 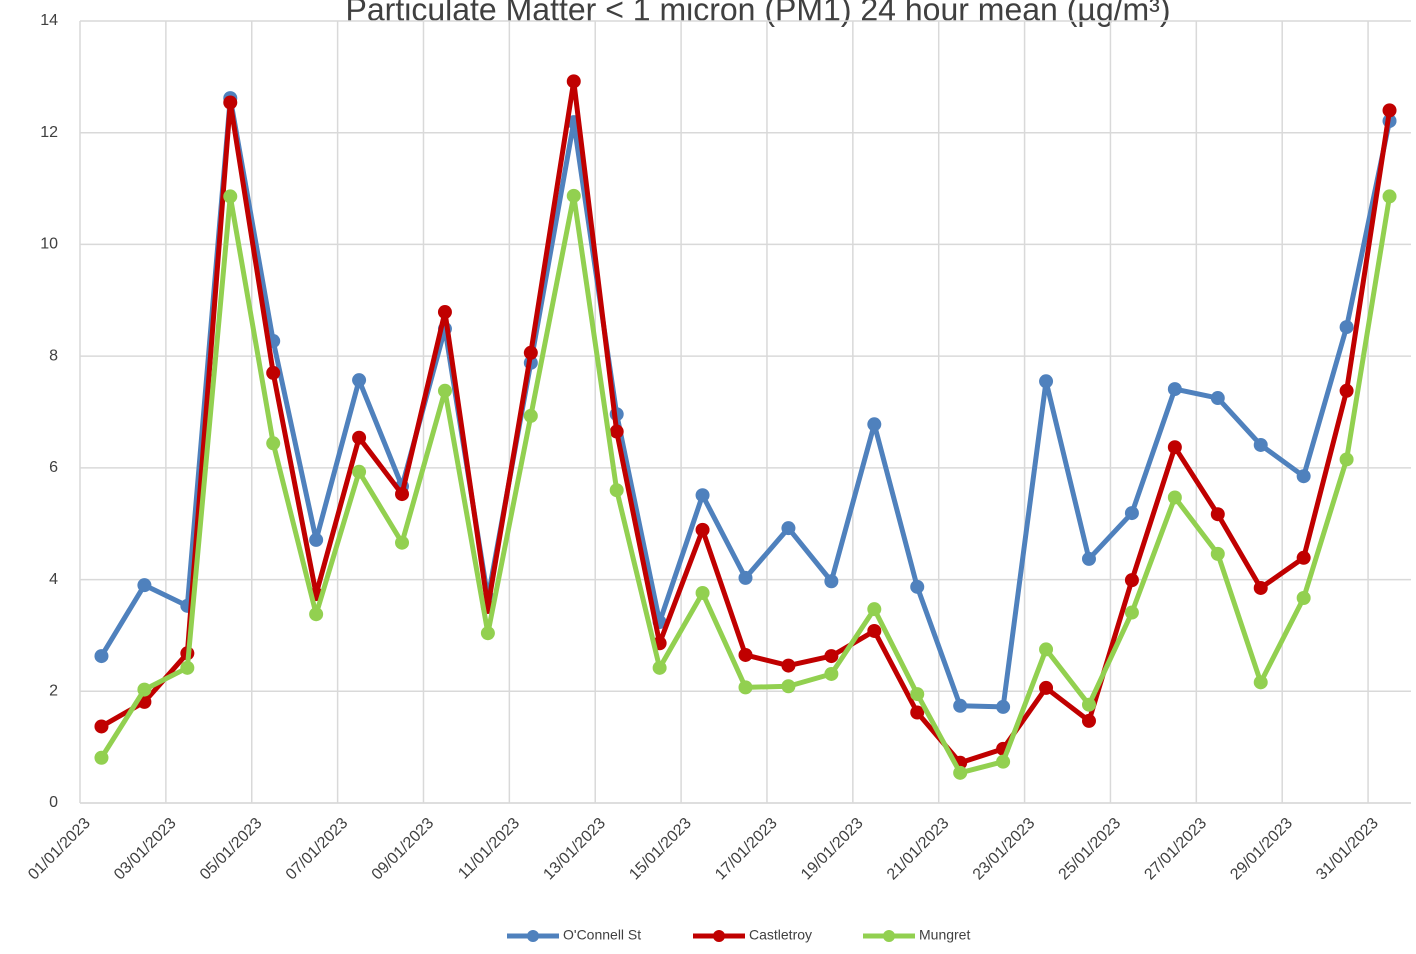 I want to click on y-tick-label: 4, so click(x=53, y=579).